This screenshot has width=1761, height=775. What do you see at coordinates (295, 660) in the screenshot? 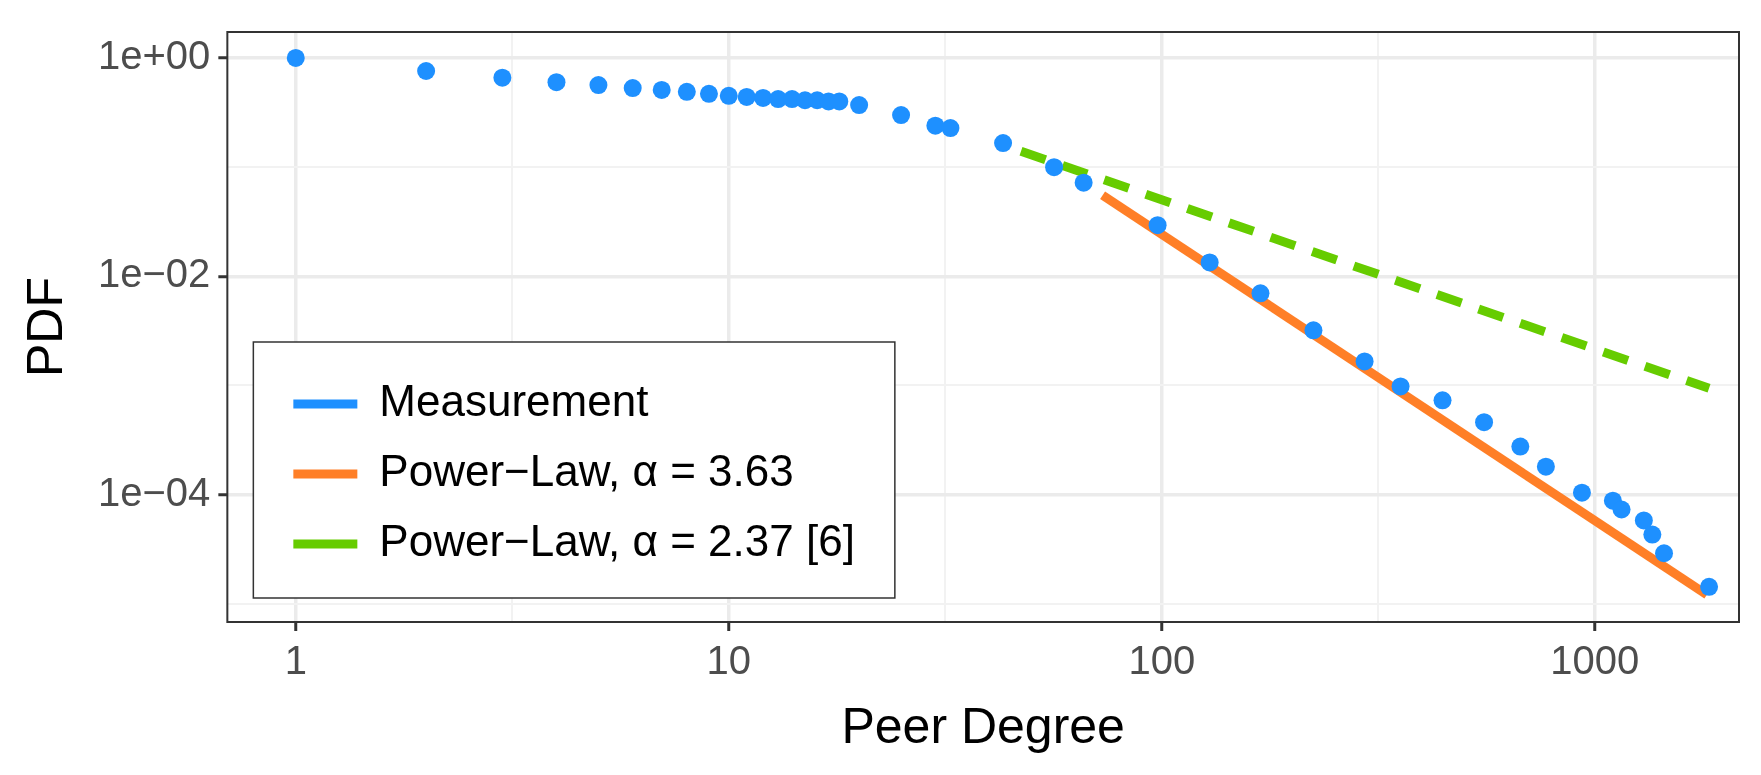
I see `x-tick-label: 1` at bounding box center [295, 660].